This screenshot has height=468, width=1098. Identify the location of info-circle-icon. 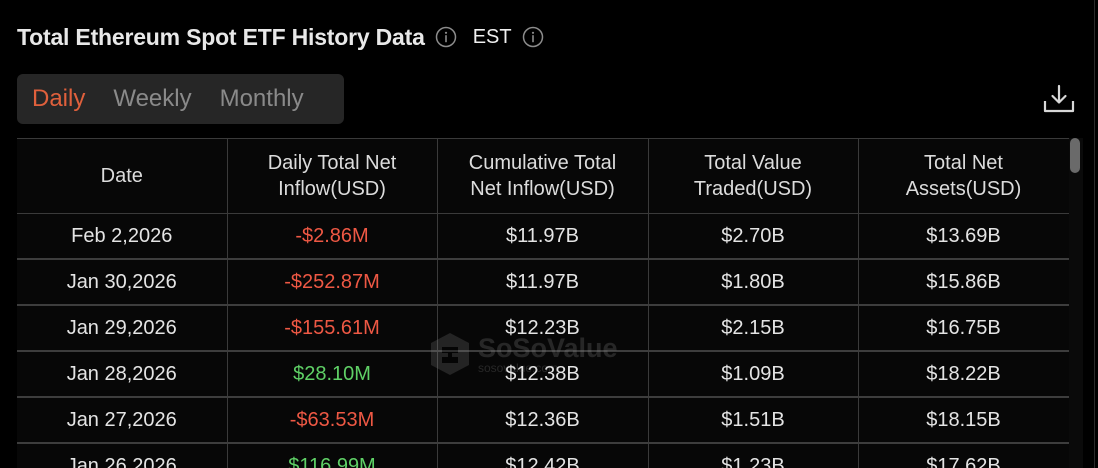
(446, 37).